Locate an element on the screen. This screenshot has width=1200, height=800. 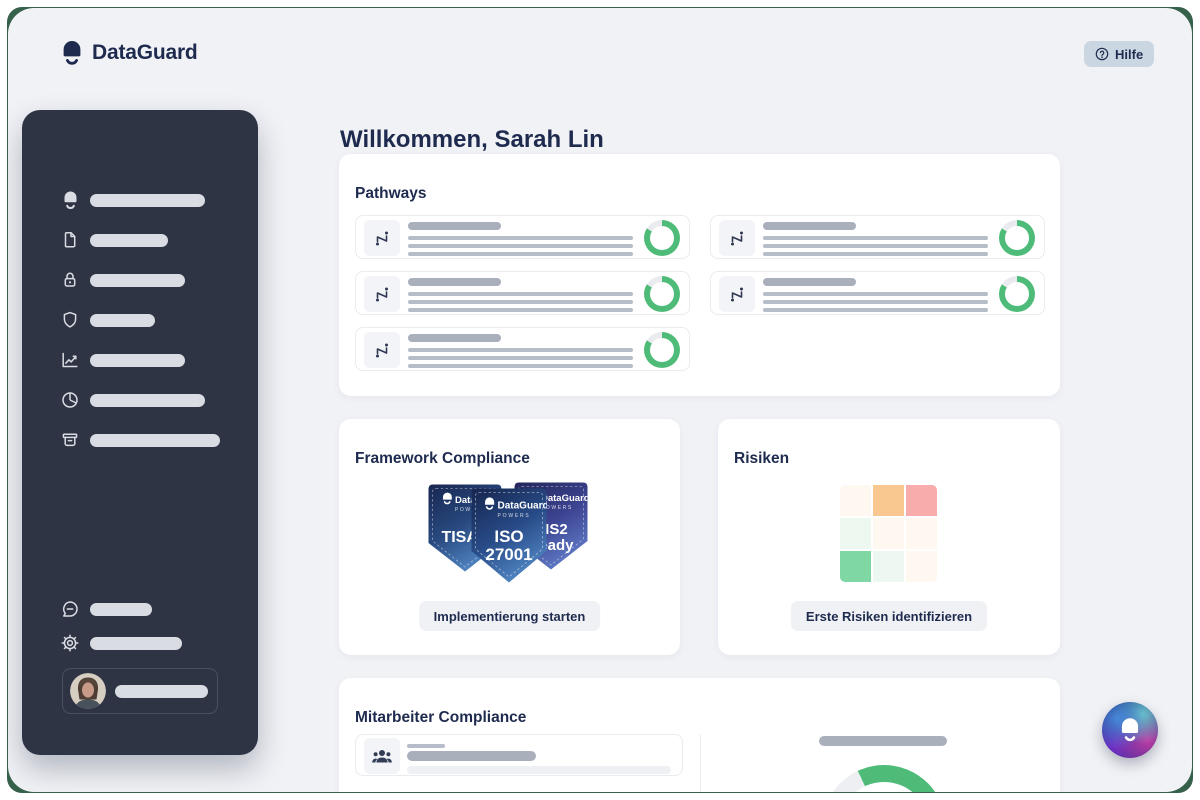
sidebar-item-documents is located at coordinates (114, 240).